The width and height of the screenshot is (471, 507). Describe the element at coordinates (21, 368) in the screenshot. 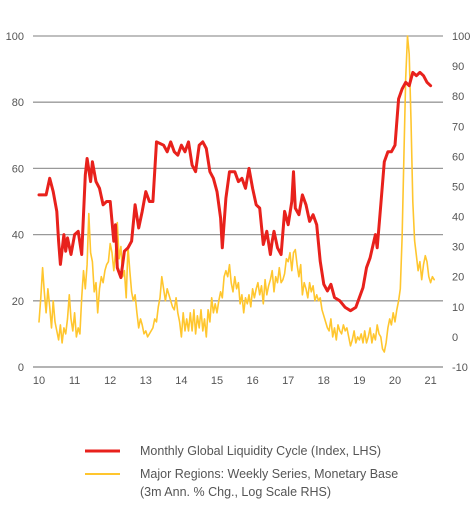

I see `left-tick-0: 0` at that location.